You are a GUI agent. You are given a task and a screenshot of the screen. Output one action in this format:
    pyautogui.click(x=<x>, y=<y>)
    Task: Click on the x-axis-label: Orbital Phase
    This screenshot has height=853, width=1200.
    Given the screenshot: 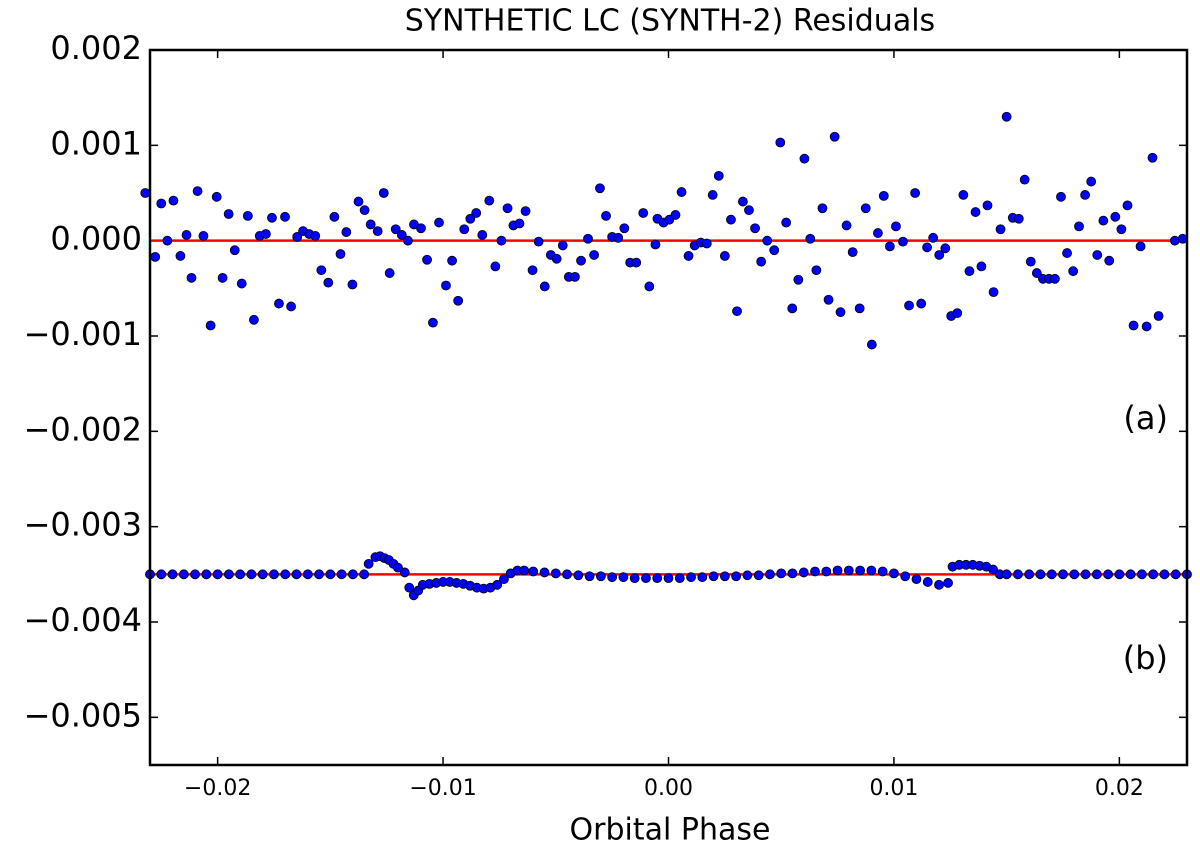 What is the action you would take?
    pyautogui.click(x=670, y=830)
    